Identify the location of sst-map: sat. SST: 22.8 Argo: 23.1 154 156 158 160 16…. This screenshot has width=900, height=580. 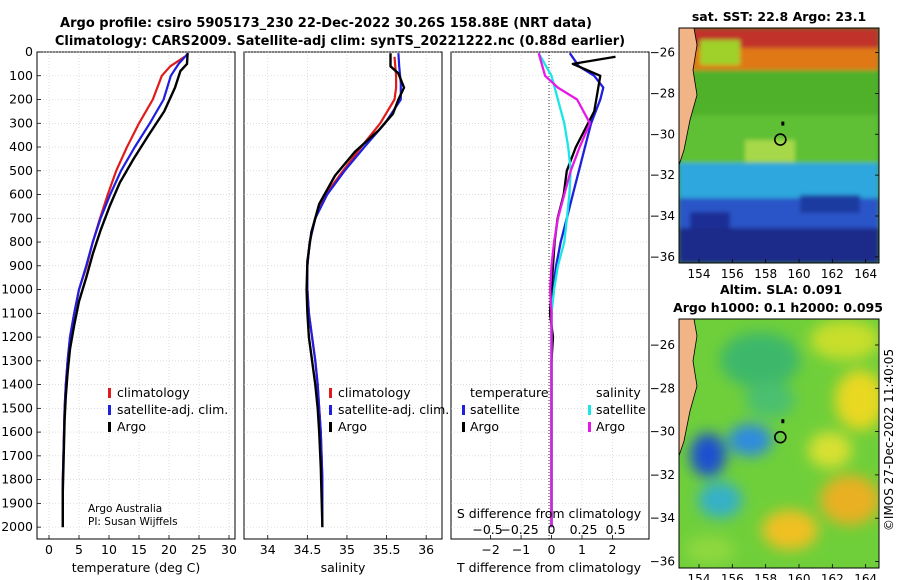
(765, 145).